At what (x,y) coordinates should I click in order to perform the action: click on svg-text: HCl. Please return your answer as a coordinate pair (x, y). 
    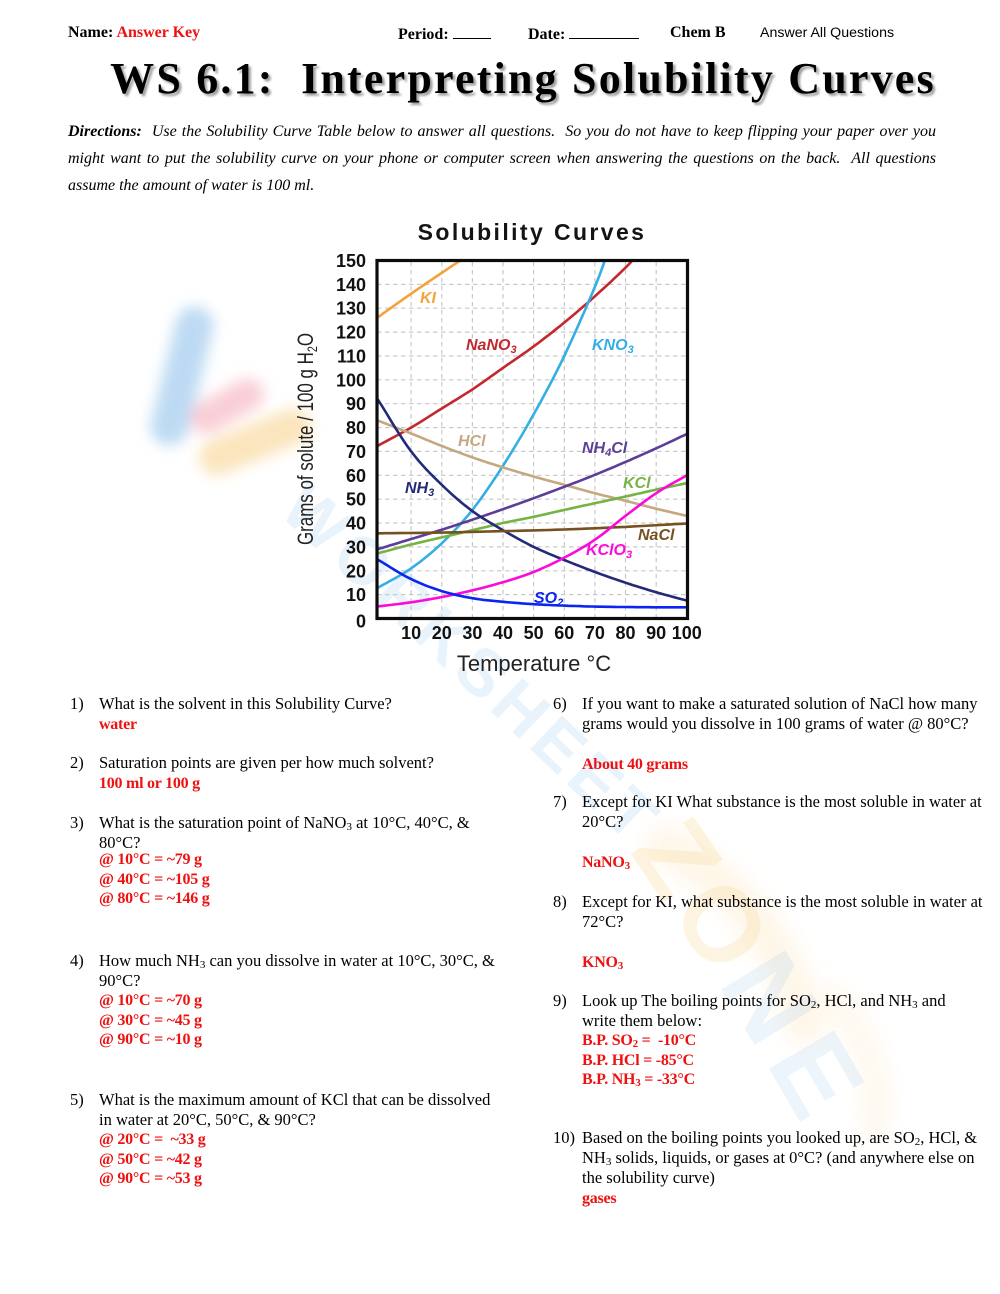
    Looking at the image, I should click on (472, 441).